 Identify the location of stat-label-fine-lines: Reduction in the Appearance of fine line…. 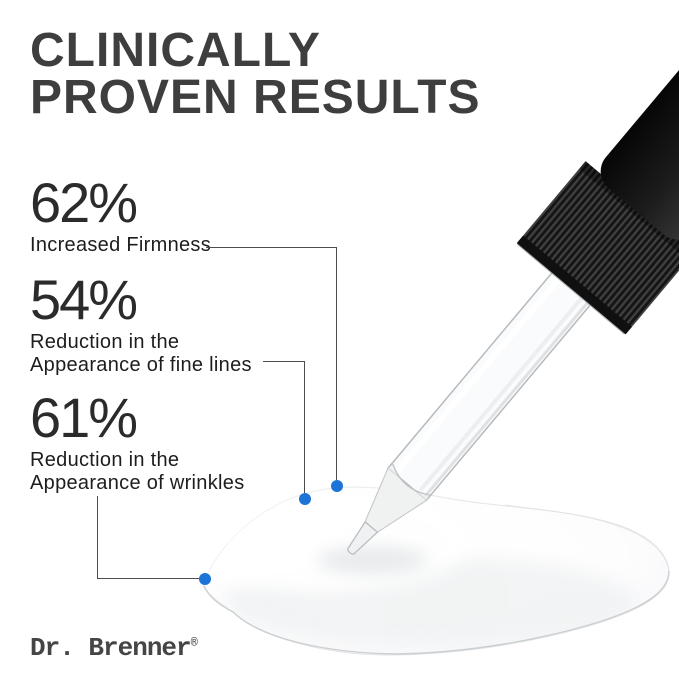
(141, 353).